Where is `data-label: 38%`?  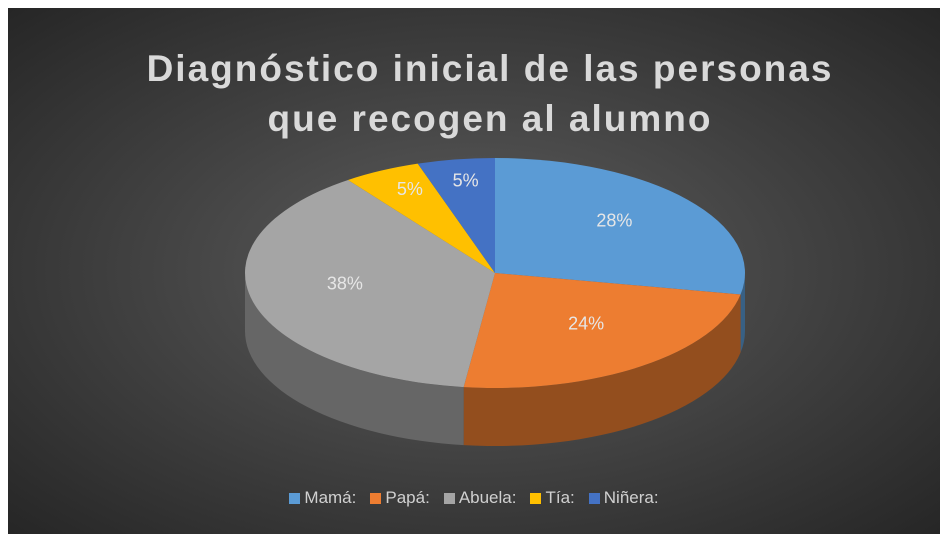 data-label: 38% is located at coordinates (345, 283).